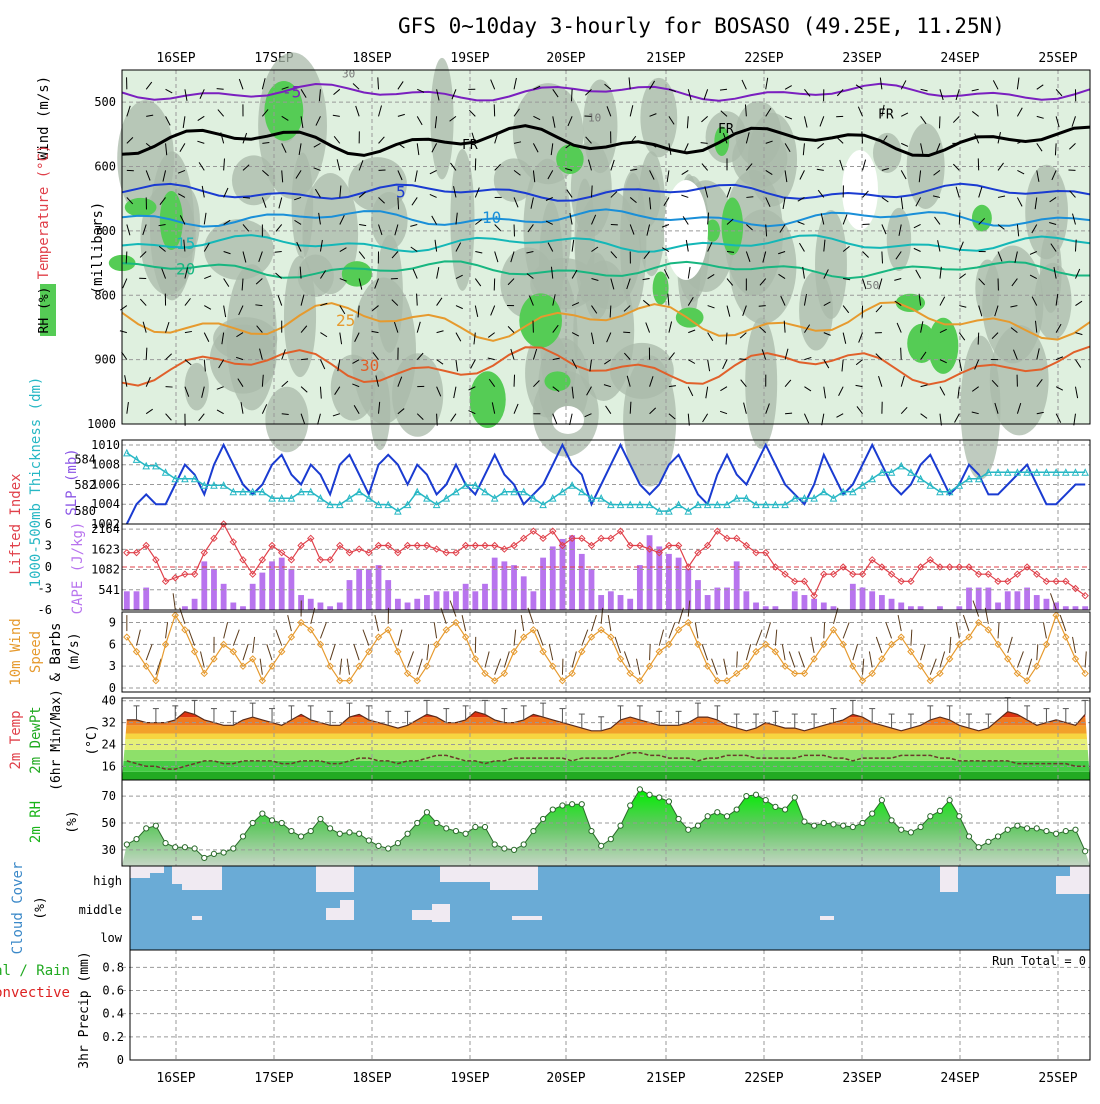 The image size is (1100, 1104). Describe the element at coordinates (16, 523) in the screenshot. I see `axis-label: Lifted Index` at that location.